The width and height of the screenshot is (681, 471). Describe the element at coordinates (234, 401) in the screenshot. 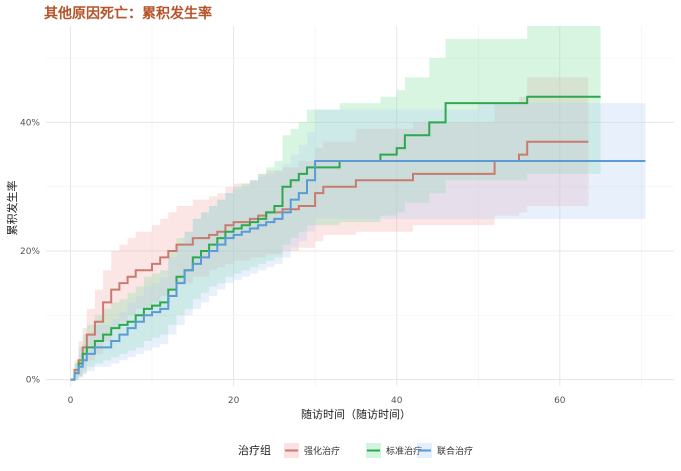

I see `x-tick-label: 20` at that location.